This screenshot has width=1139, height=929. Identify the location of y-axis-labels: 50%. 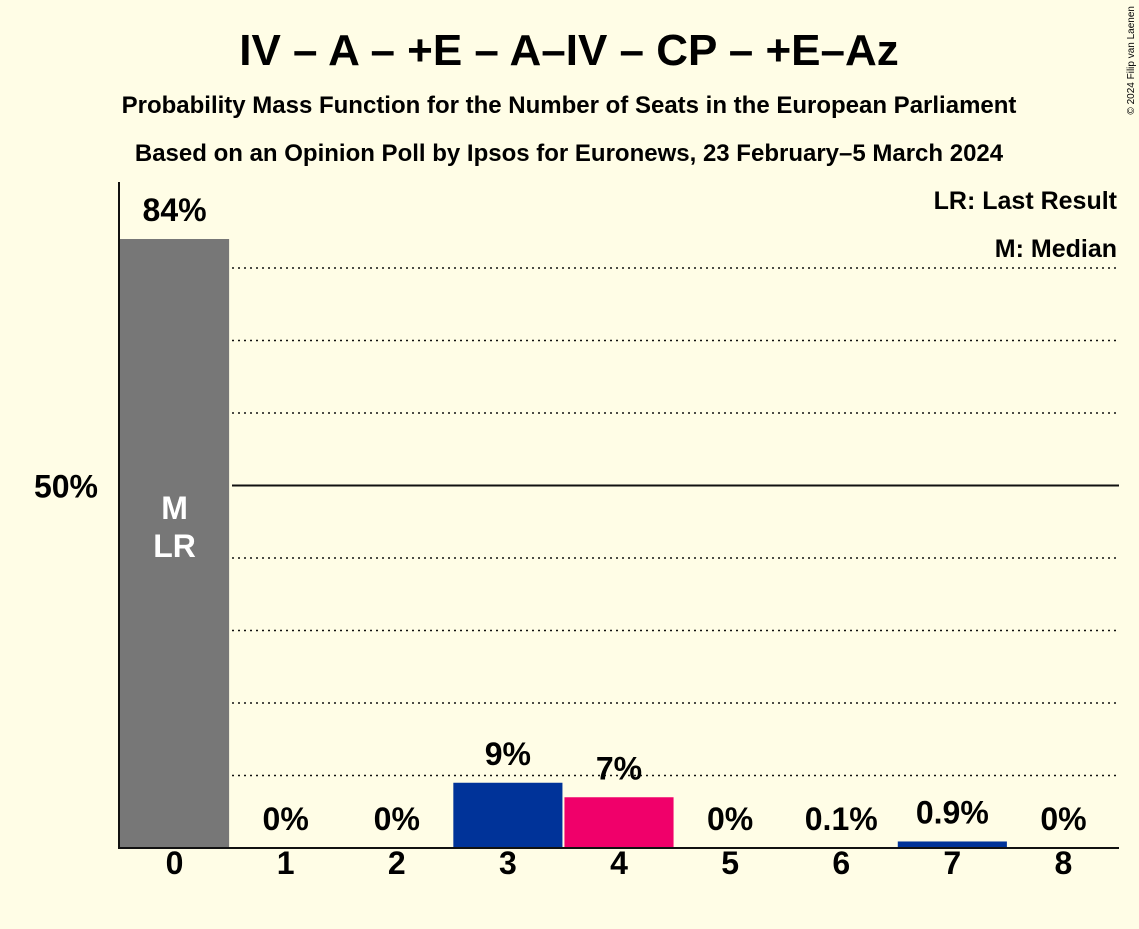
(66, 487).